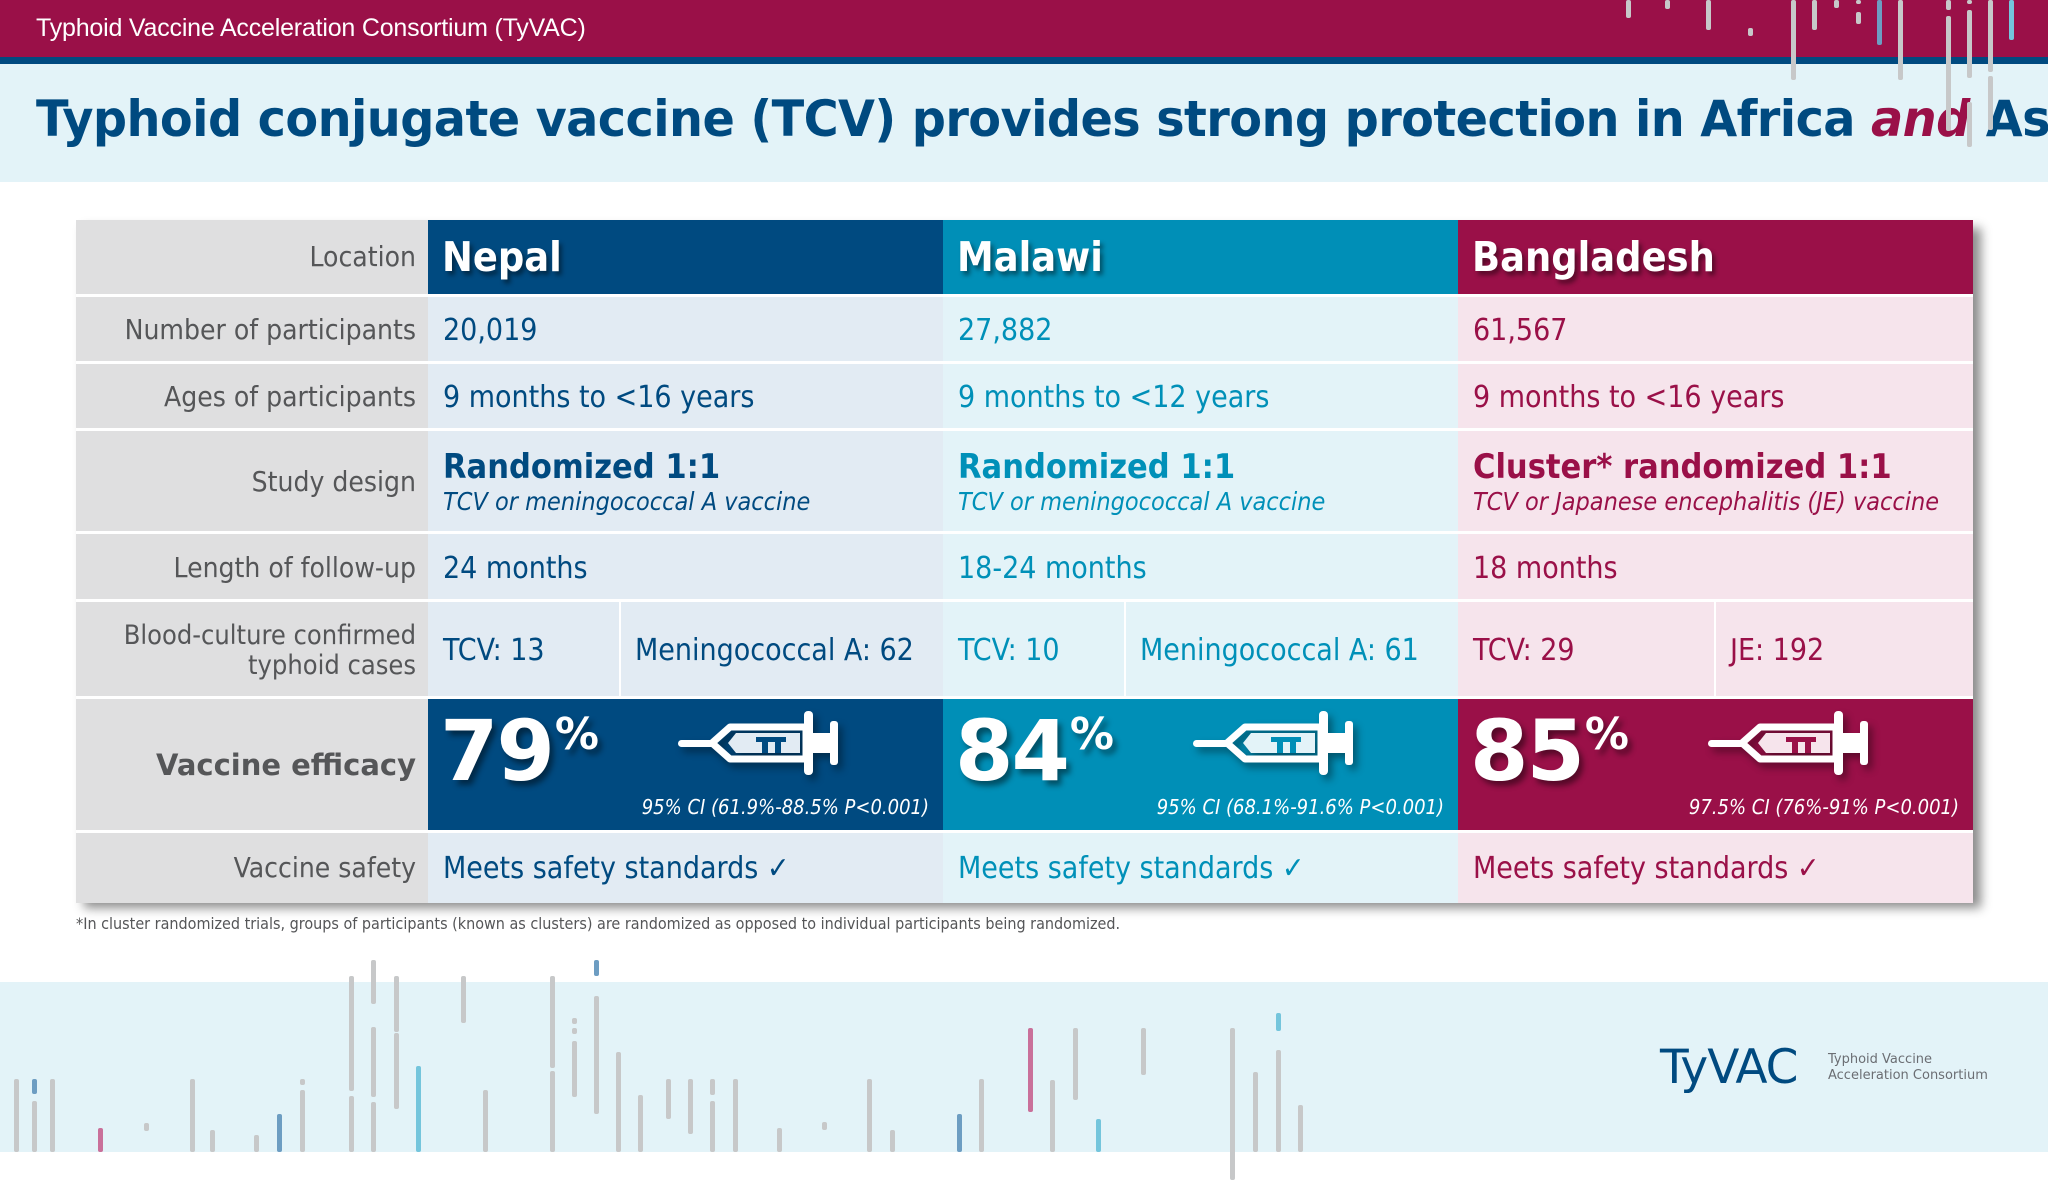 Image resolution: width=2048 pixels, height=1180 pixels. What do you see at coordinates (1034, 751) in the screenshot?
I see `malawi-efficacy-value: 84%` at bounding box center [1034, 751].